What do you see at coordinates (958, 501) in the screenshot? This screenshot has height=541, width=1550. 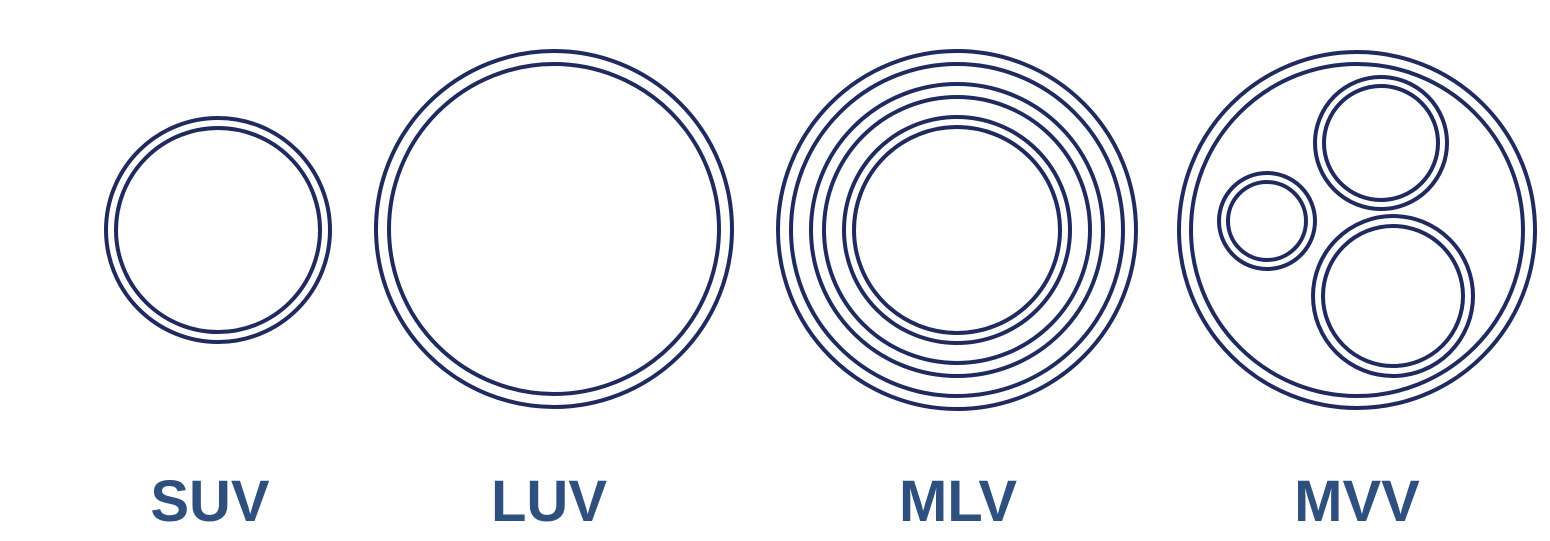 I see `mlv-label: MLV` at bounding box center [958, 501].